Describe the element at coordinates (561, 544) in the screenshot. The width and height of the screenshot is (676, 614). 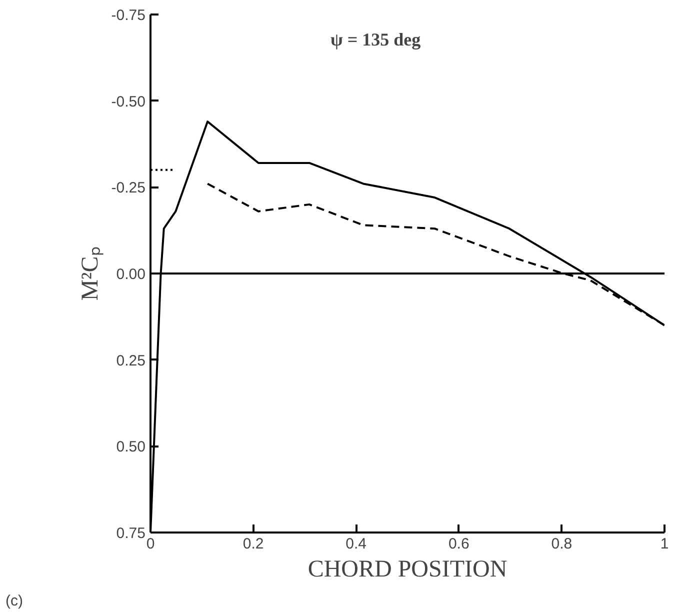
I see `x-tick-label: 0.8` at that location.